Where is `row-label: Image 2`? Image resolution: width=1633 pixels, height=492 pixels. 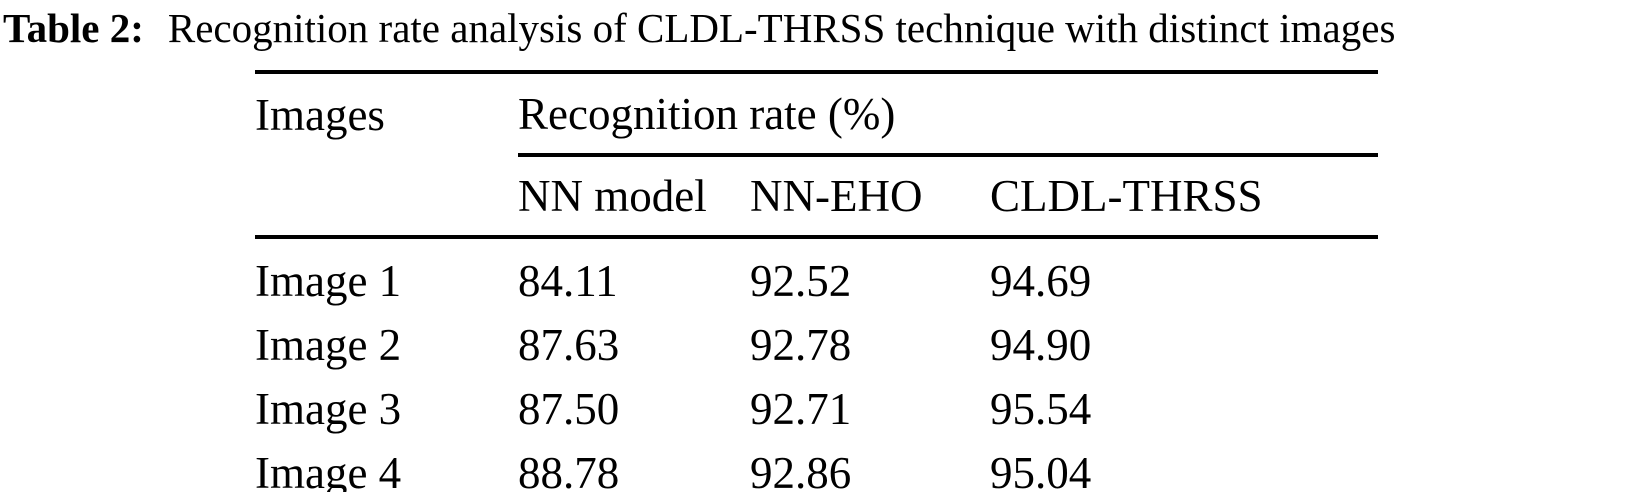
row-label: Image 2 is located at coordinates (328, 345).